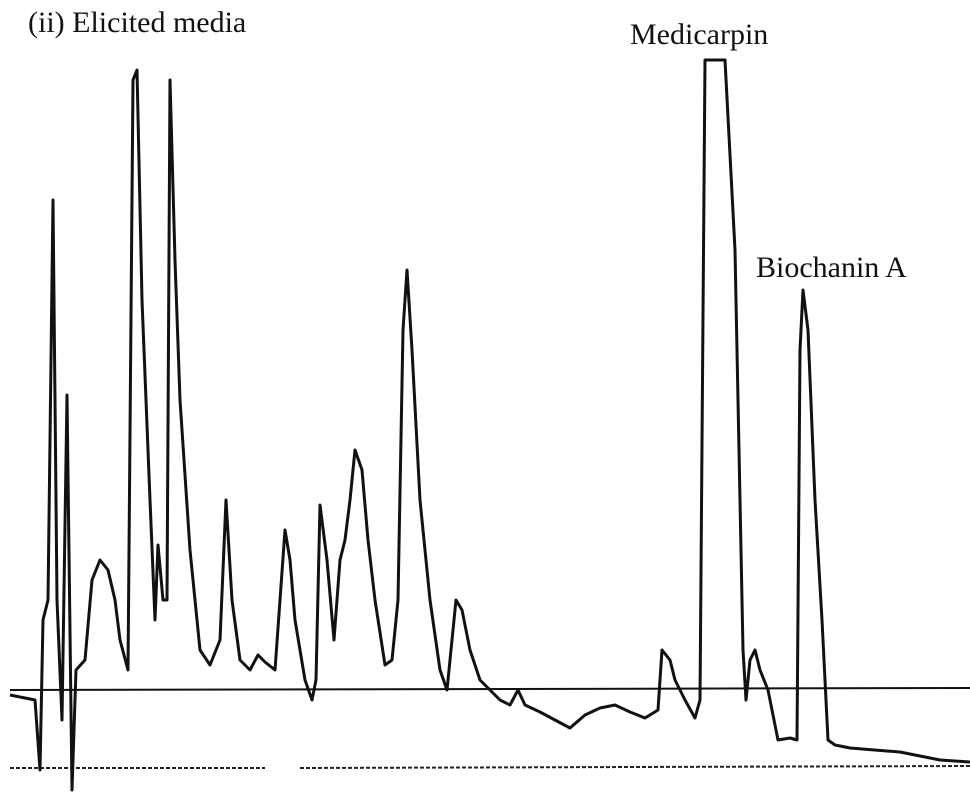 This screenshot has height=800, width=970. What do you see at coordinates (634, 767) in the screenshot?
I see `dashed-line` at bounding box center [634, 767].